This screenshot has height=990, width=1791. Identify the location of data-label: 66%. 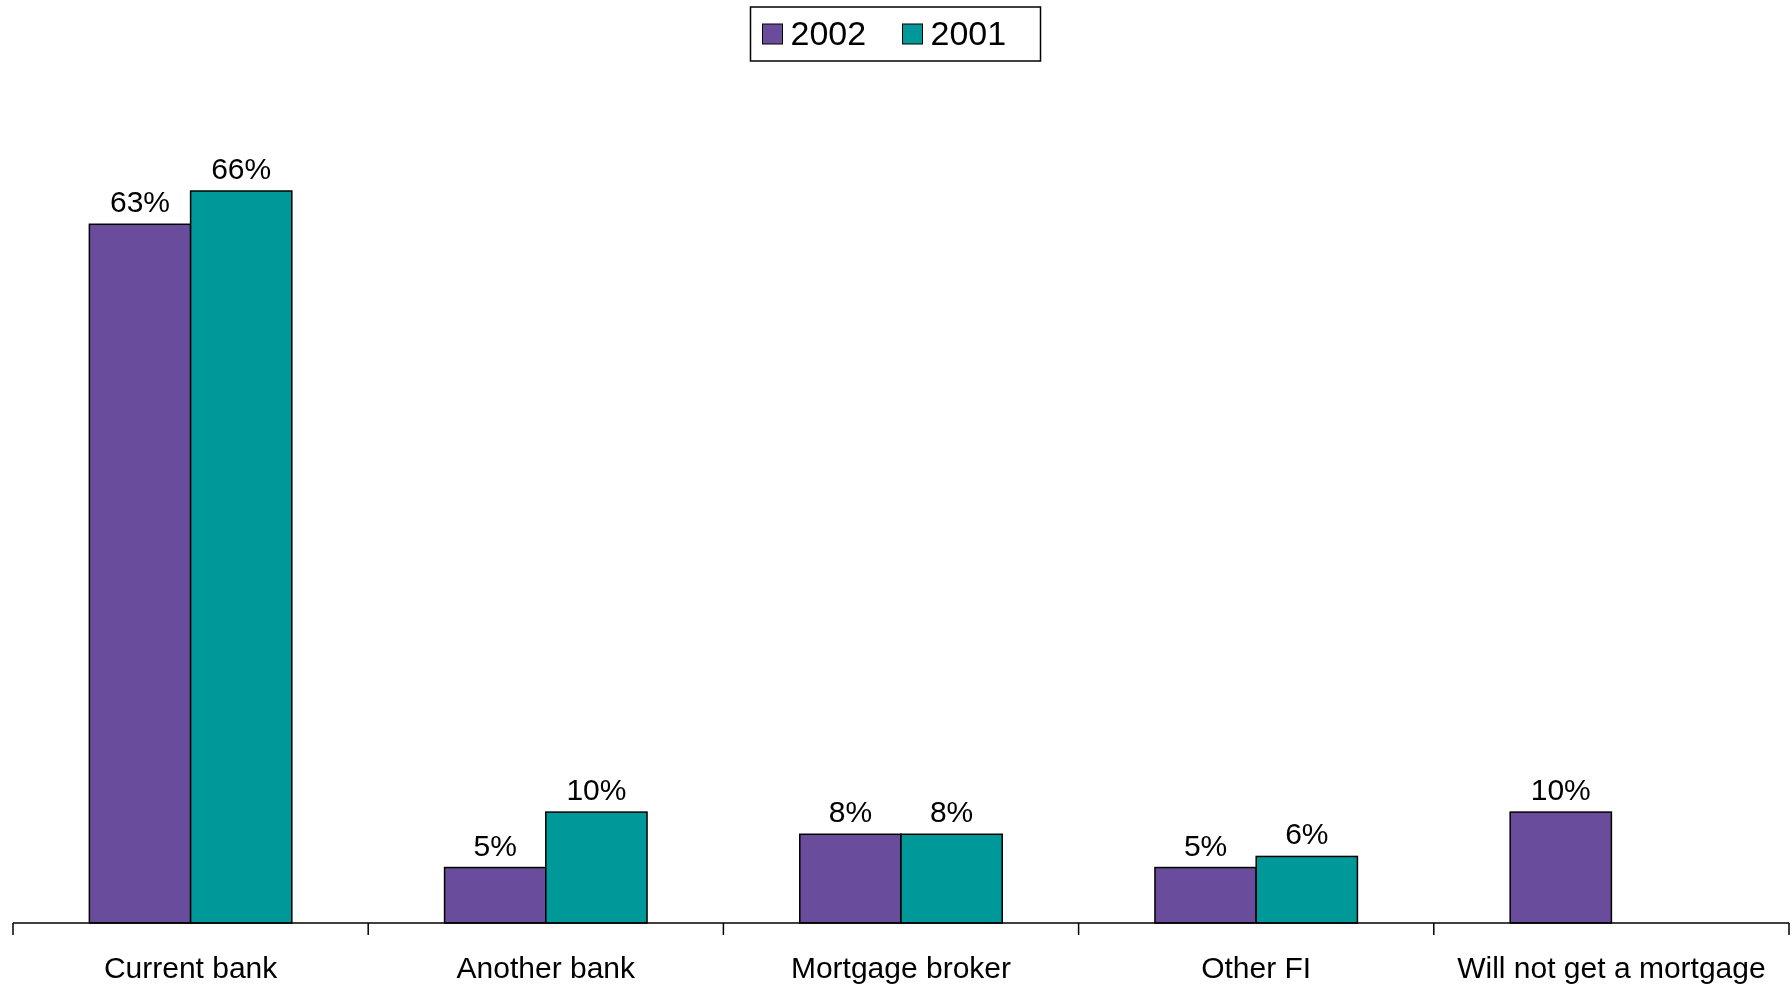
(241, 168).